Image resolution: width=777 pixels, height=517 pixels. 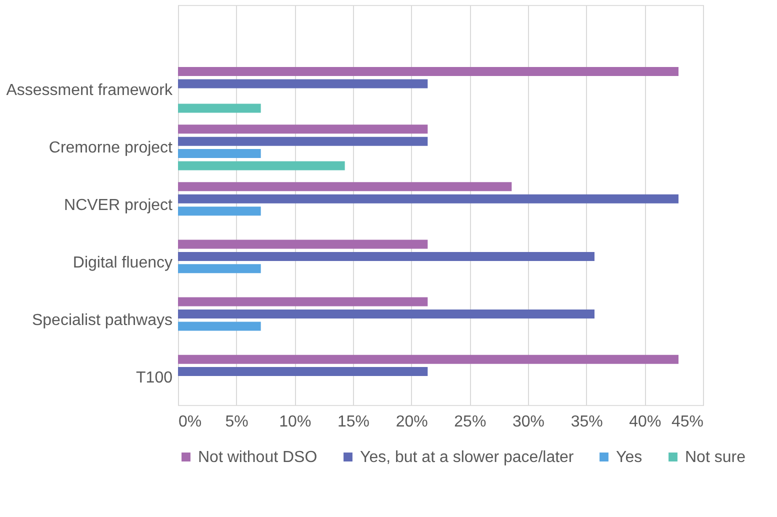 I want to click on legend-label: Not sure, so click(x=715, y=457).